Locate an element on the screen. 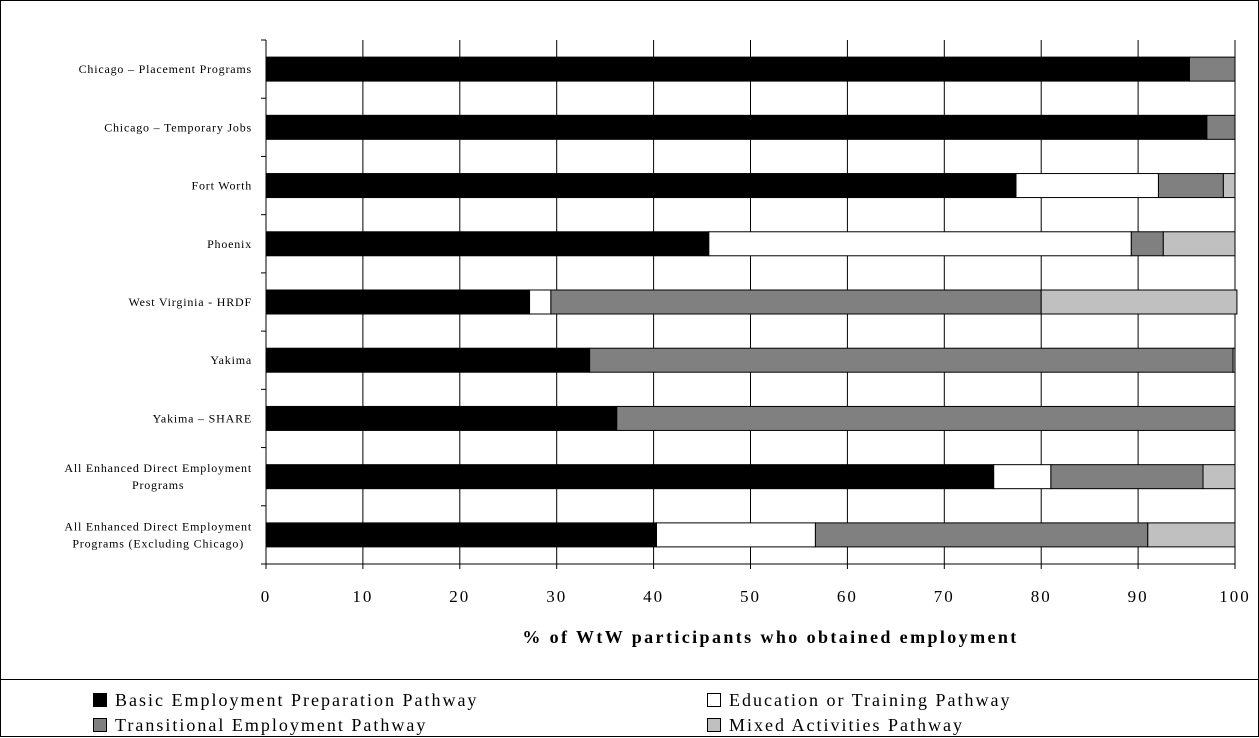  x-tick-label-70: 70 is located at coordinates (944, 596).